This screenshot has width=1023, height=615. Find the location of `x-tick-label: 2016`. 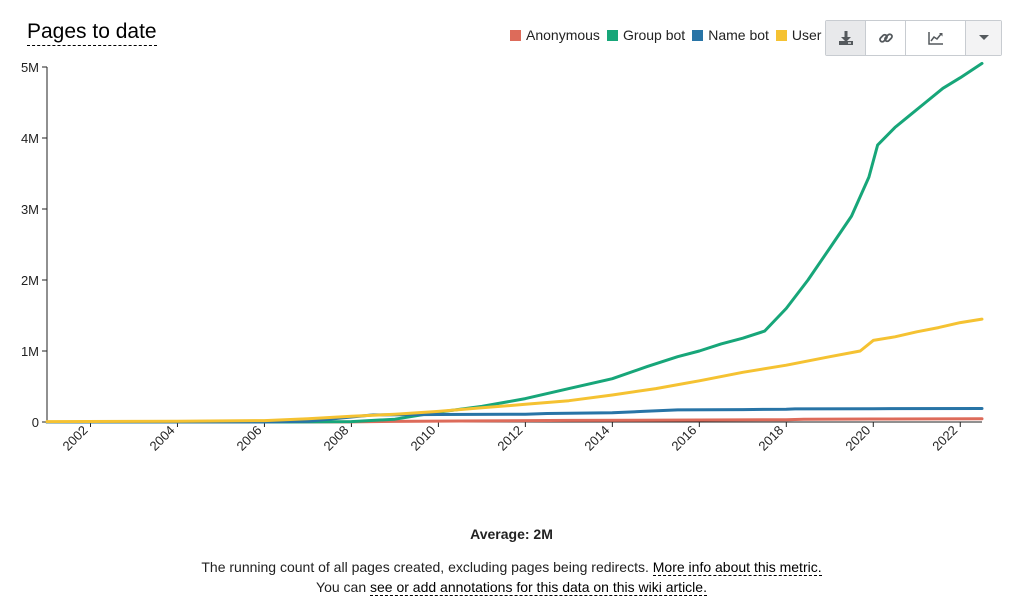

x-tick-label: 2016 is located at coordinates (683, 438).